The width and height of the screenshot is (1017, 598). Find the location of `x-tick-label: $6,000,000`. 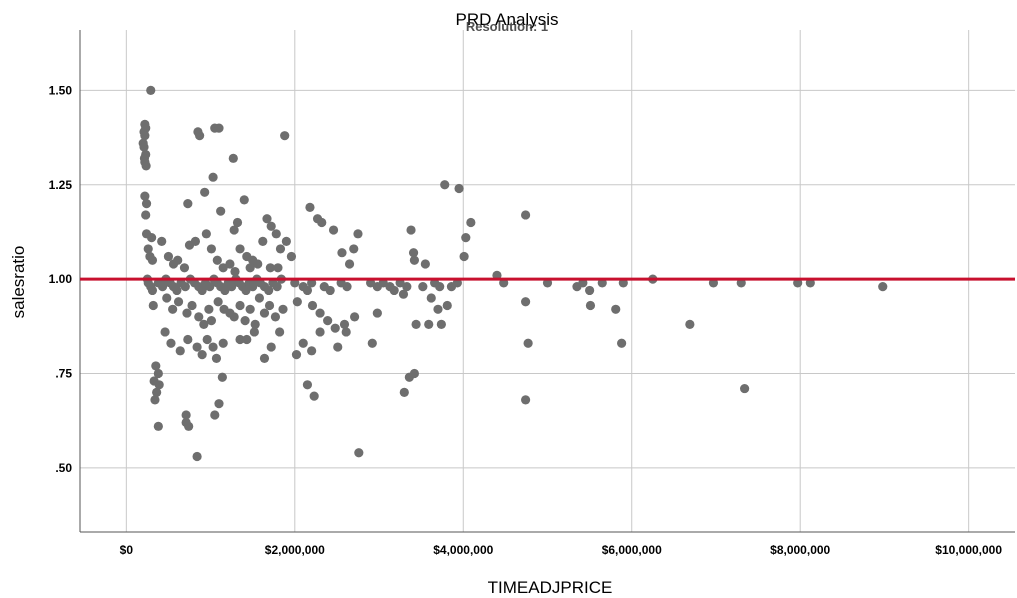

x-tick-label: $6,000,000 is located at coordinates (632, 550).